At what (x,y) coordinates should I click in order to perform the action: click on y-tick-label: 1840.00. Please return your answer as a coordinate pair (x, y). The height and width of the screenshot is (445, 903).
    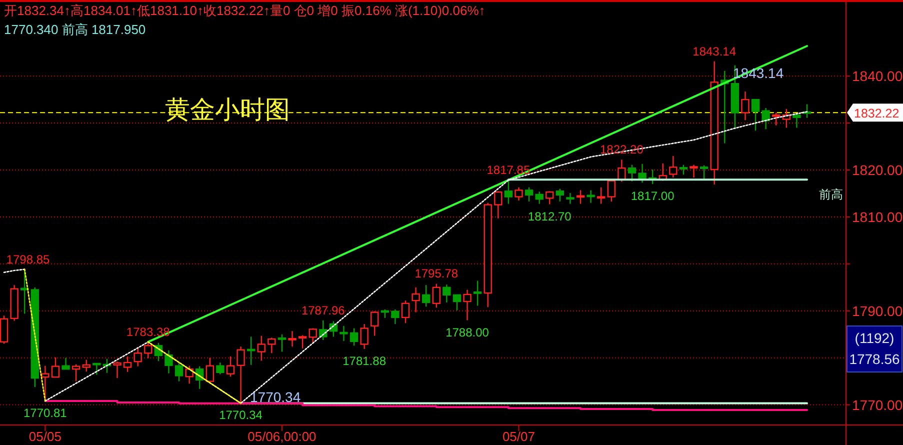
    Looking at the image, I should click on (877, 76).